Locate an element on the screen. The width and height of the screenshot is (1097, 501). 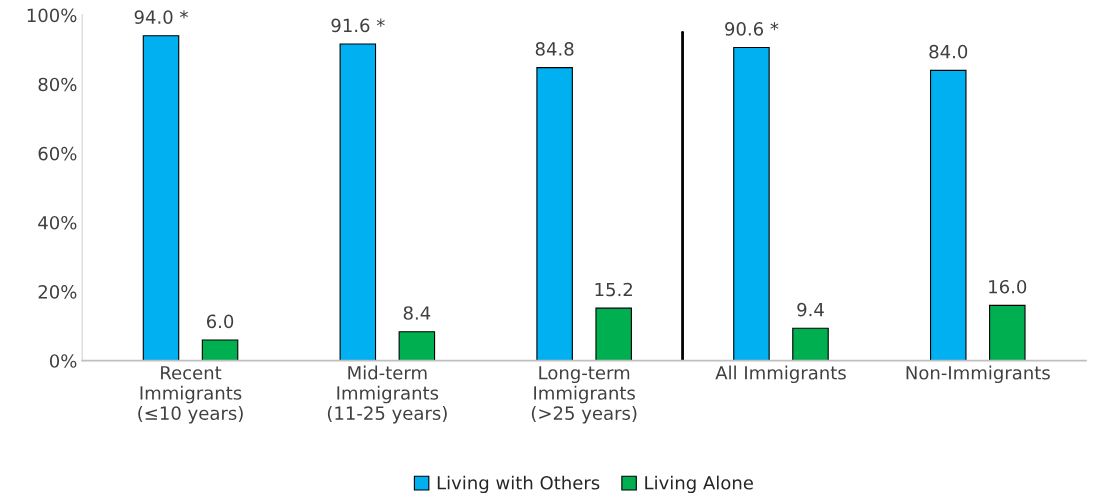
legend-label: Living Alone is located at coordinates (699, 484).